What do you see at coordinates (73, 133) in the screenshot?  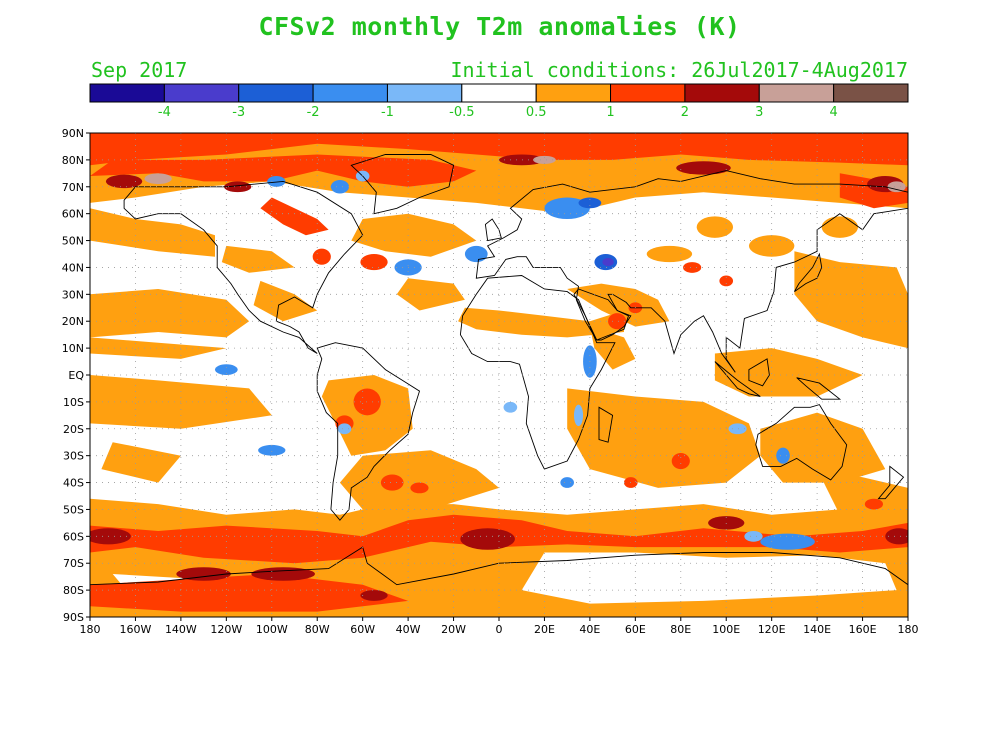 I see `lat-tick-label: 90N` at bounding box center [73, 133].